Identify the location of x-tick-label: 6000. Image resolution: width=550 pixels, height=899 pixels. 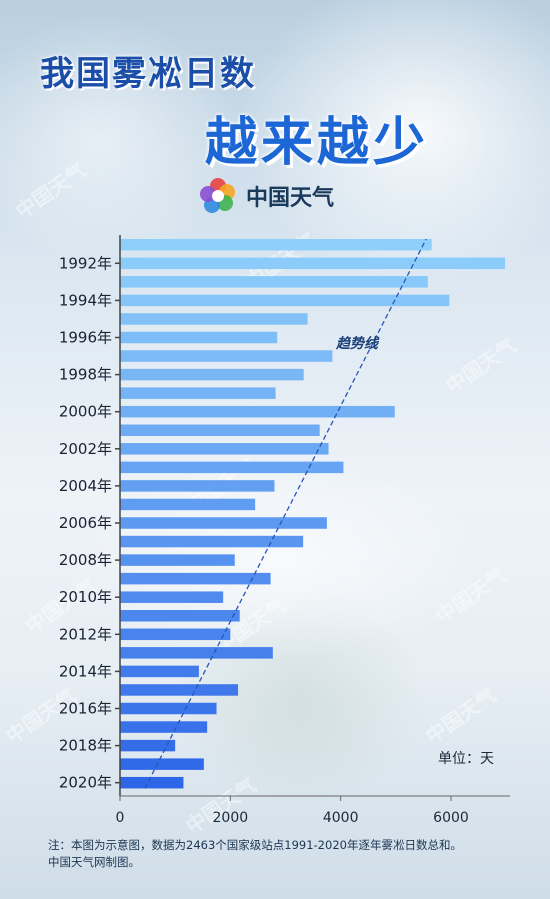
(451, 818).